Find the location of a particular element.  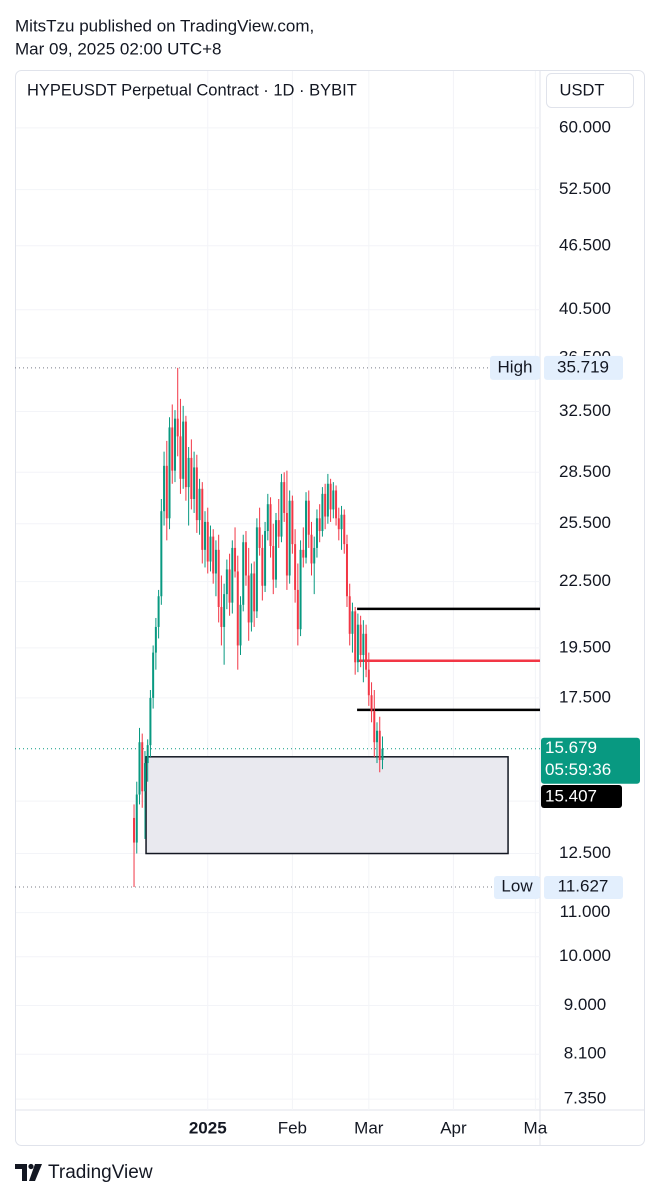

high-label: High is located at coordinates (515, 366).